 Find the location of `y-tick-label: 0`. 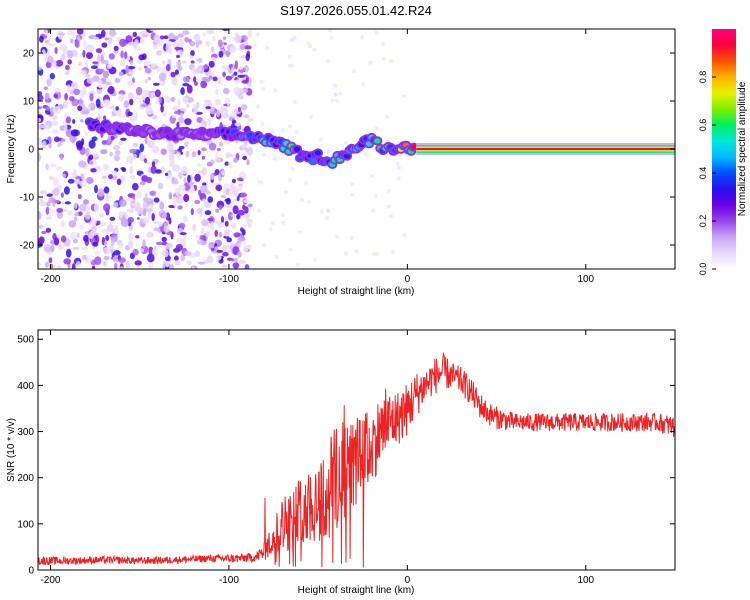

y-tick-label: 0 is located at coordinates (31, 150).